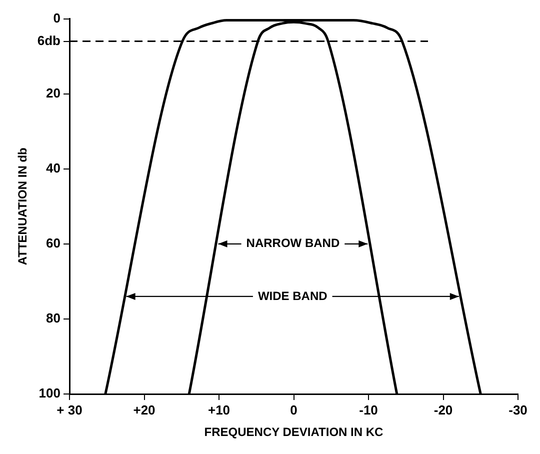 The image size is (540, 454). What do you see at coordinates (69, 410) in the screenshot?
I see `x-tick-label: + 30` at bounding box center [69, 410].